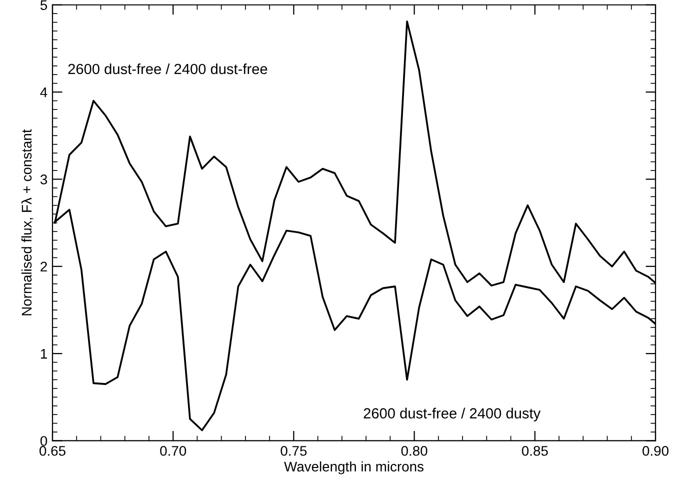  What do you see at coordinates (414, 451) in the screenshot?
I see `x-tick-label: 0.80` at bounding box center [414, 451].